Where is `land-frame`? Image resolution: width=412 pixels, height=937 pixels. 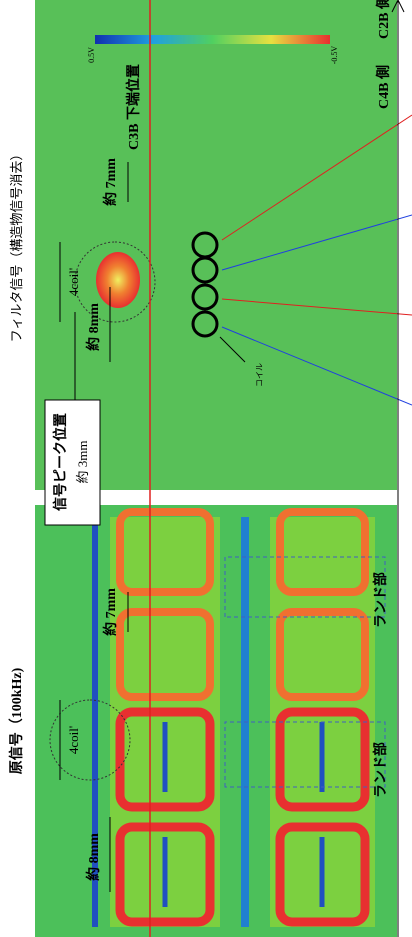
land-frame is located at coordinates (305, 587).